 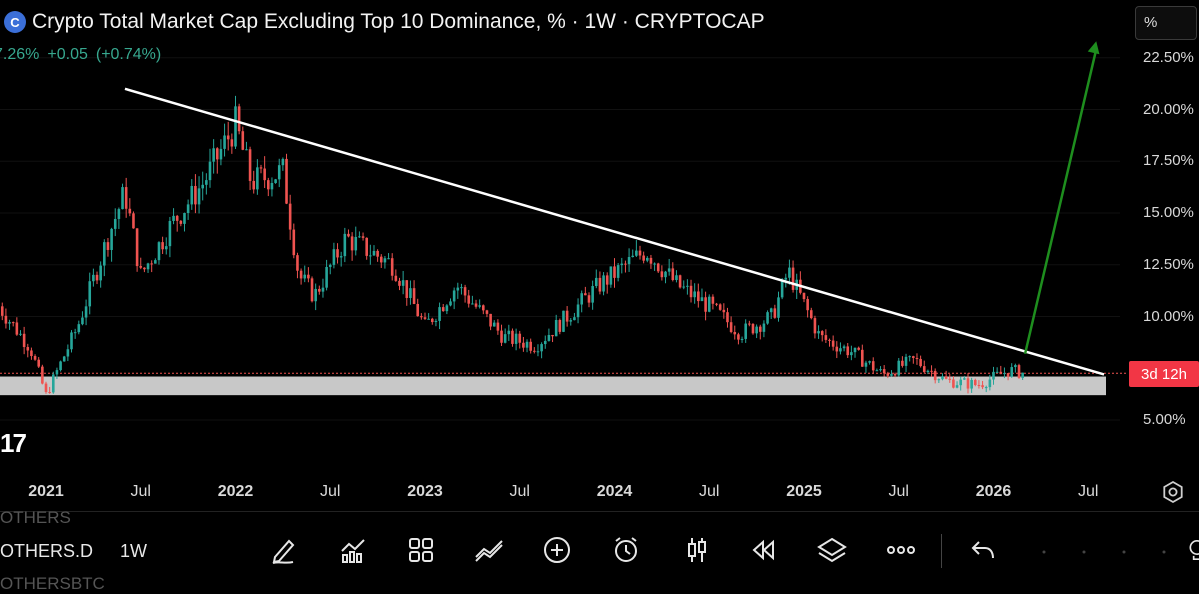 I want to click on alarm-icon, so click(x=626, y=550).